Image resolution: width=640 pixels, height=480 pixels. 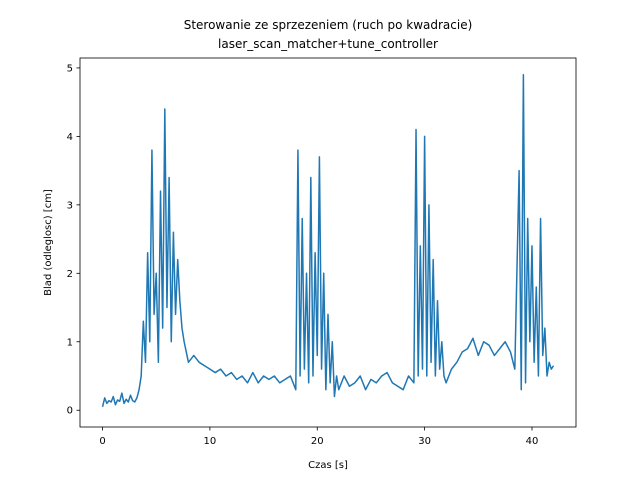 I want to click on x-tick-label: 10, so click(x=210, y=441).